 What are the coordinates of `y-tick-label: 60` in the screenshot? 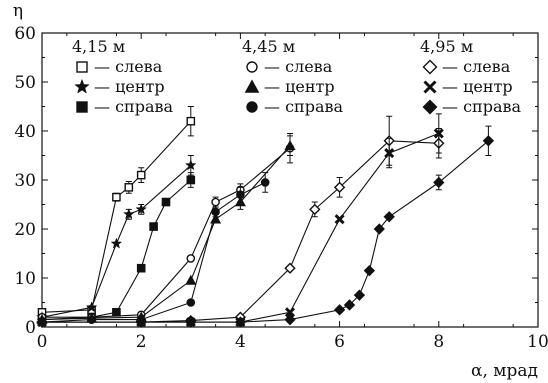 It's located at (25, 34).